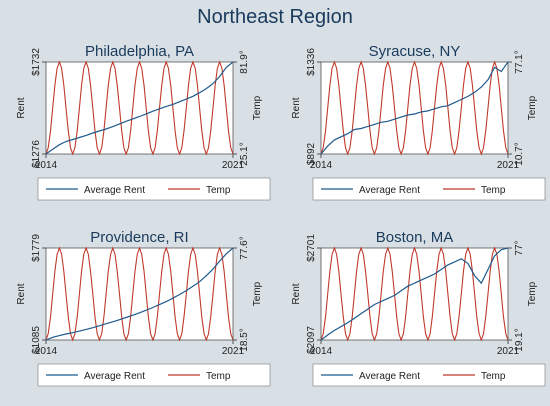  Describe the element at coordinates (139, 237) in the screenshot. I see `chart-title: Providence, RI` at that location.